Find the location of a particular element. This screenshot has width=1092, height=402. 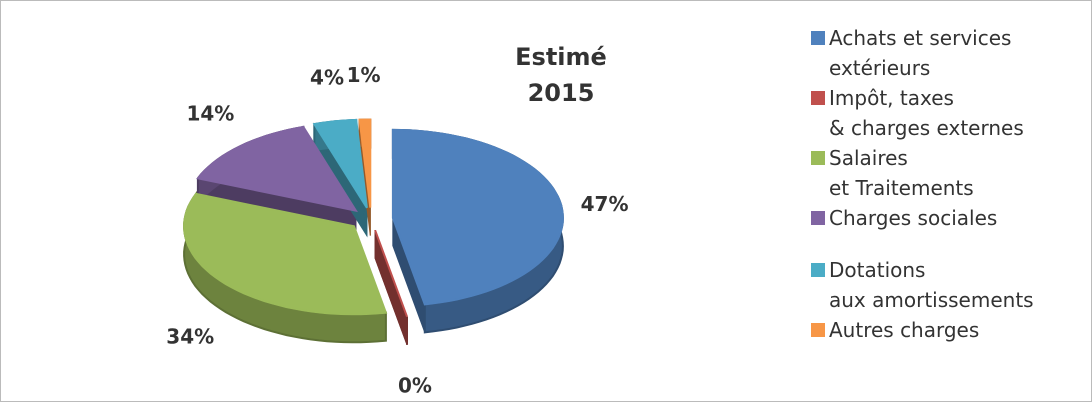

data-label: 34% is located at coordinates (190, 336).